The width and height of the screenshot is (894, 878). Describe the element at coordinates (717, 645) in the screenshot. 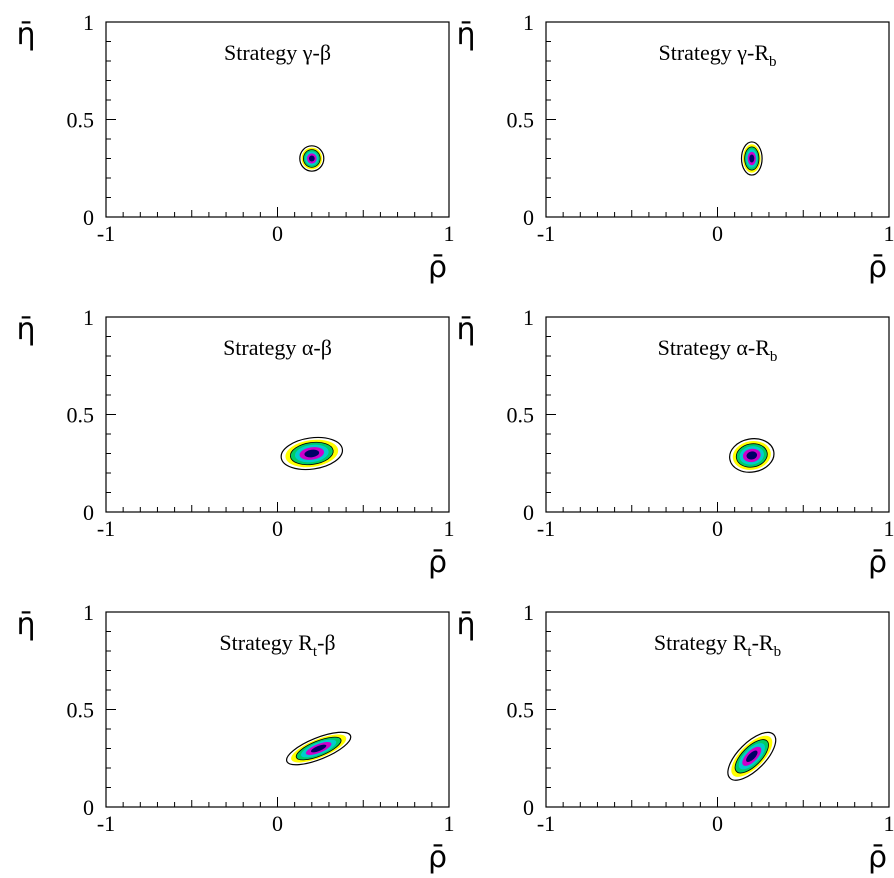

I see `panel-title: Strategy Rt-Rb` at that location.